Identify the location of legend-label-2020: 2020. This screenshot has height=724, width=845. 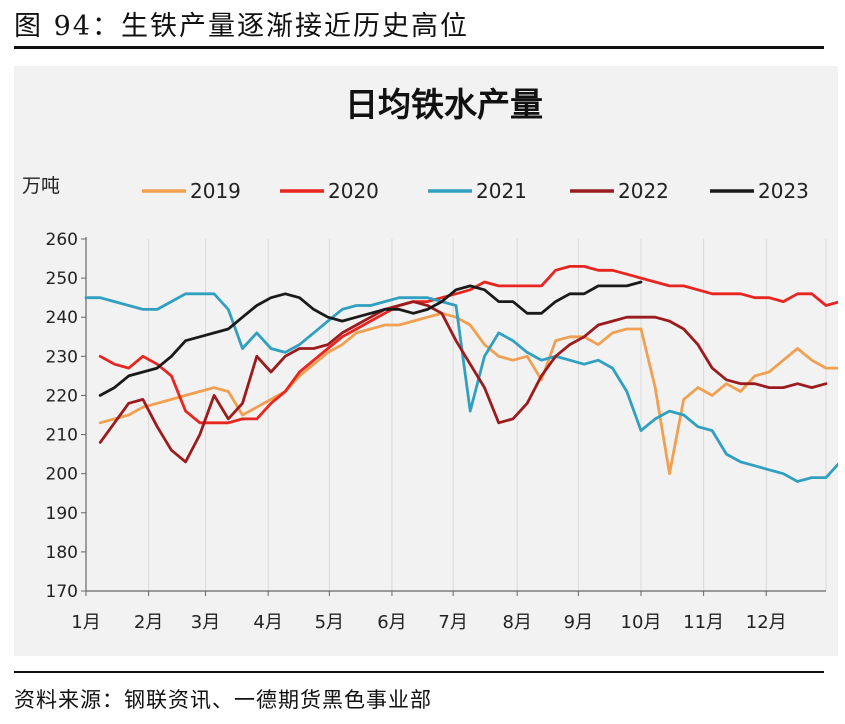
(353, 191).